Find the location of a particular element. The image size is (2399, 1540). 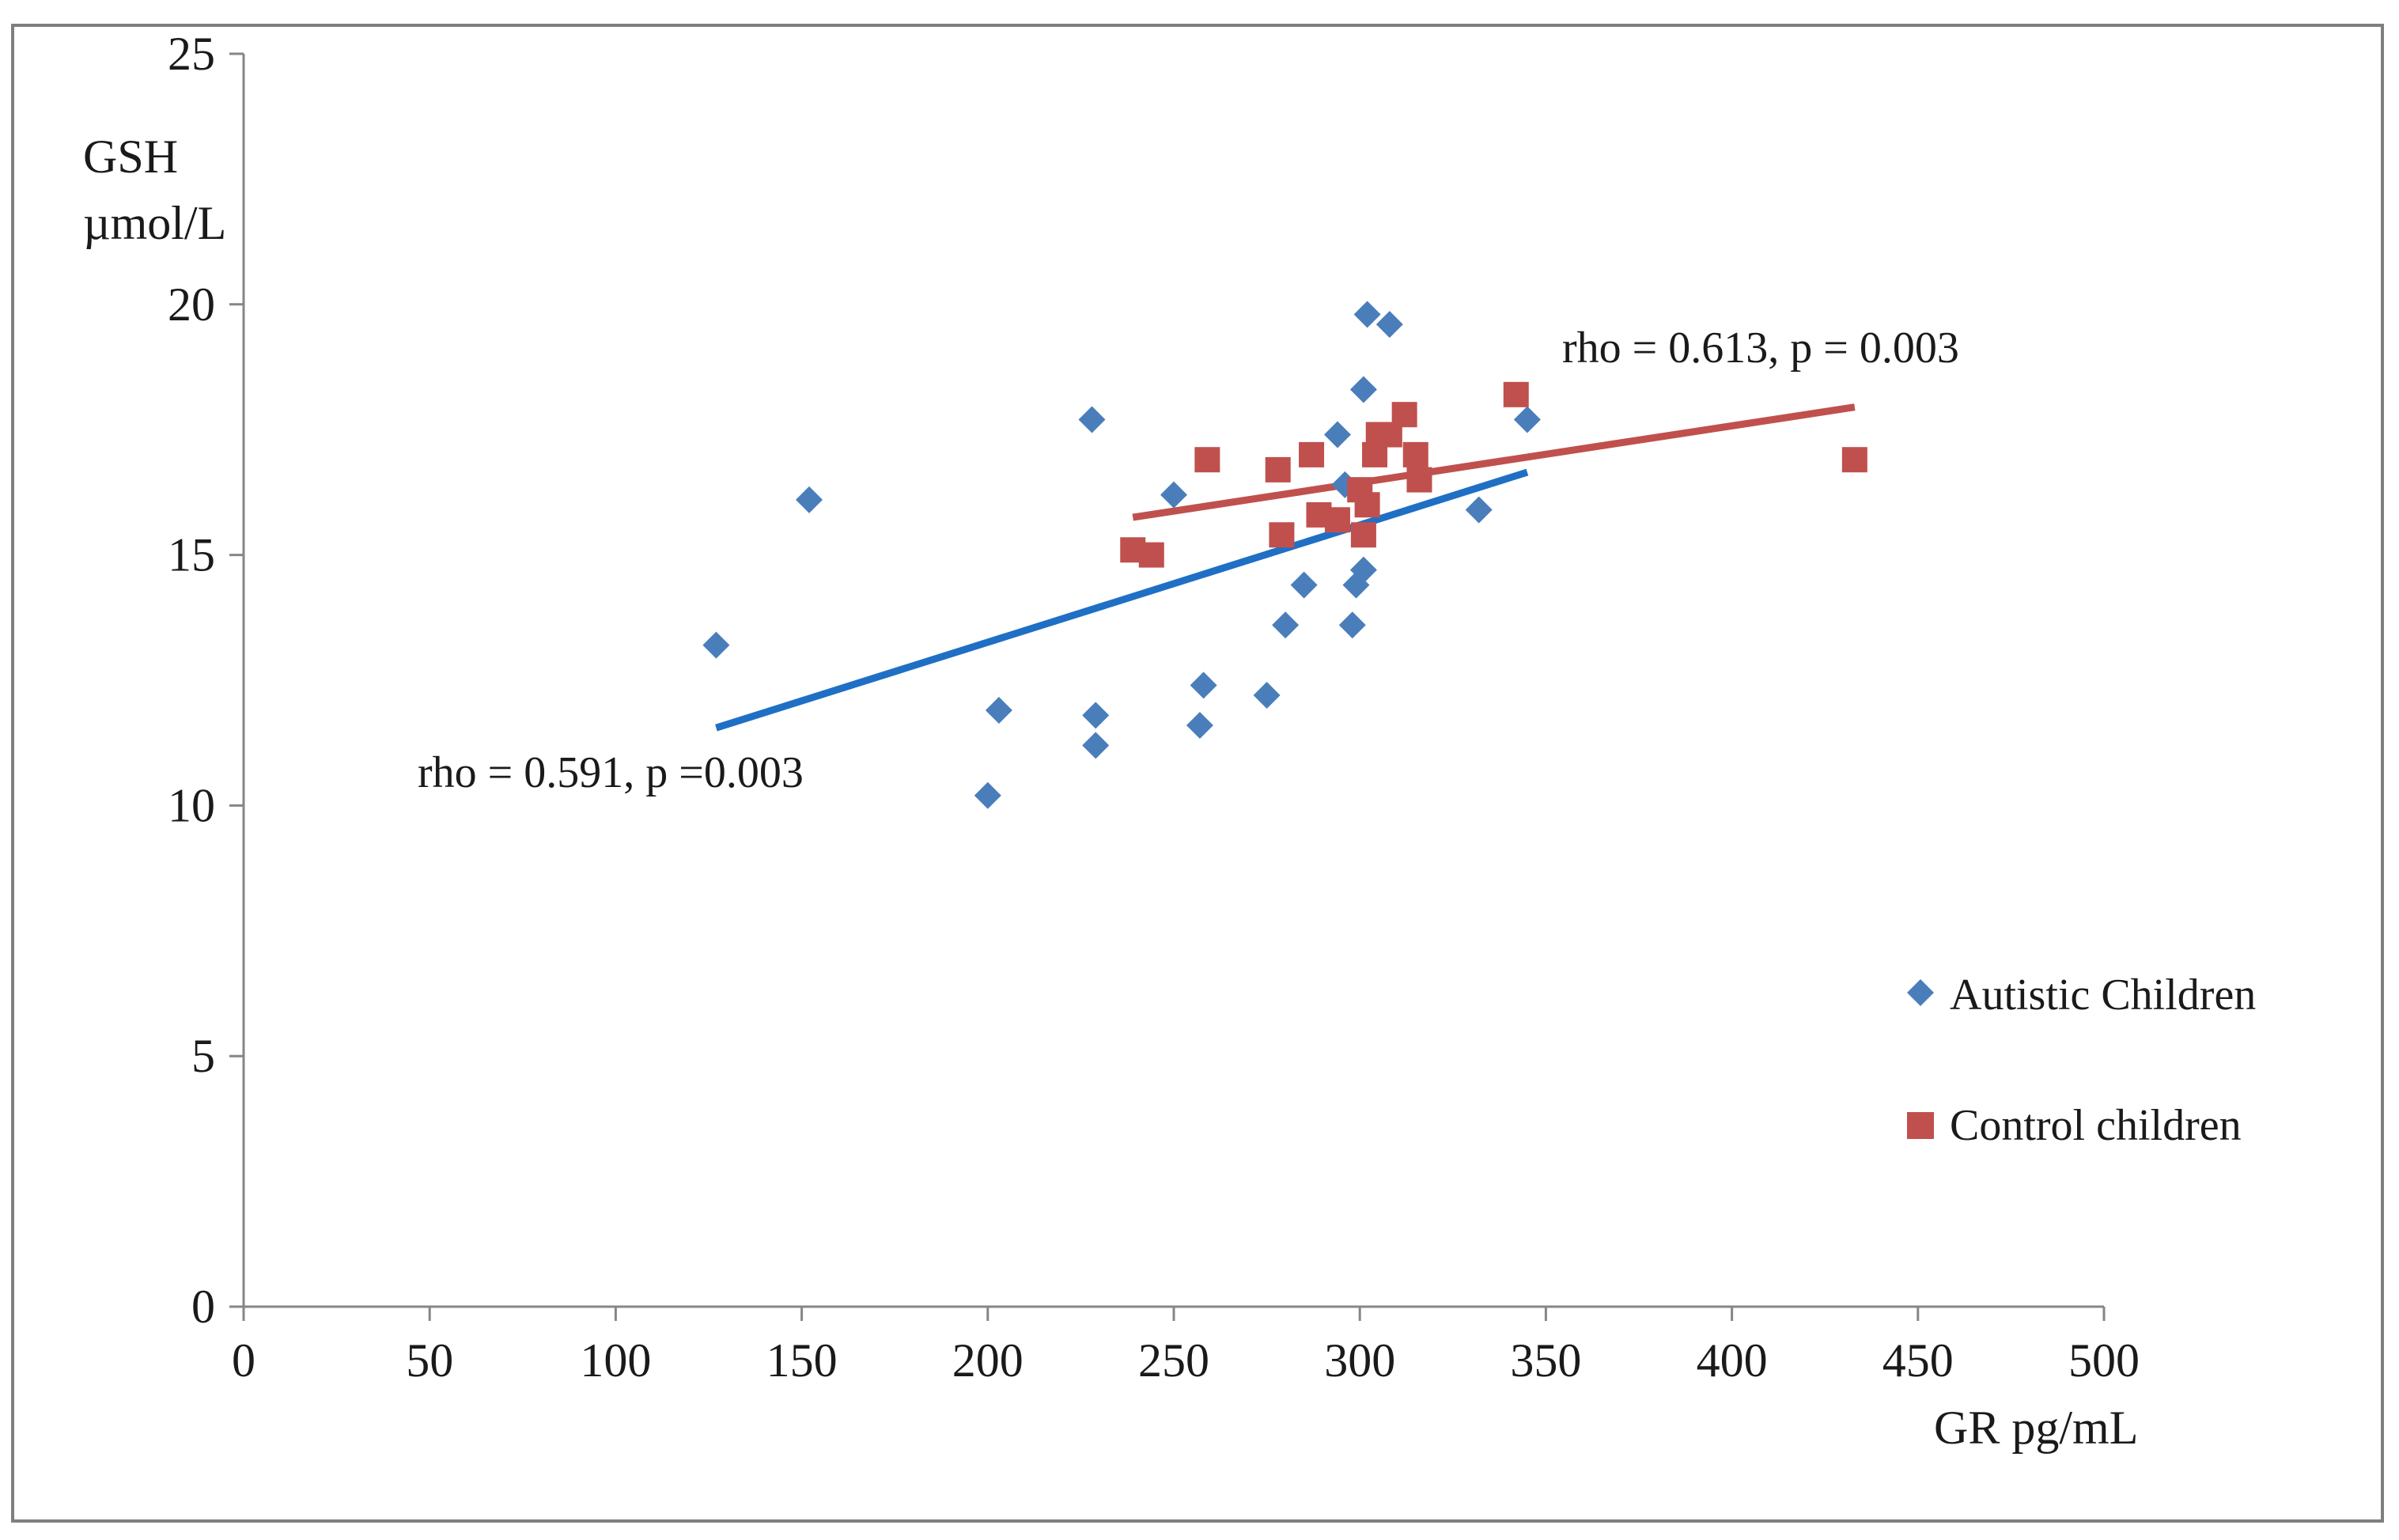

y-tick-label: 0 is located at coordinates (203, 1307).